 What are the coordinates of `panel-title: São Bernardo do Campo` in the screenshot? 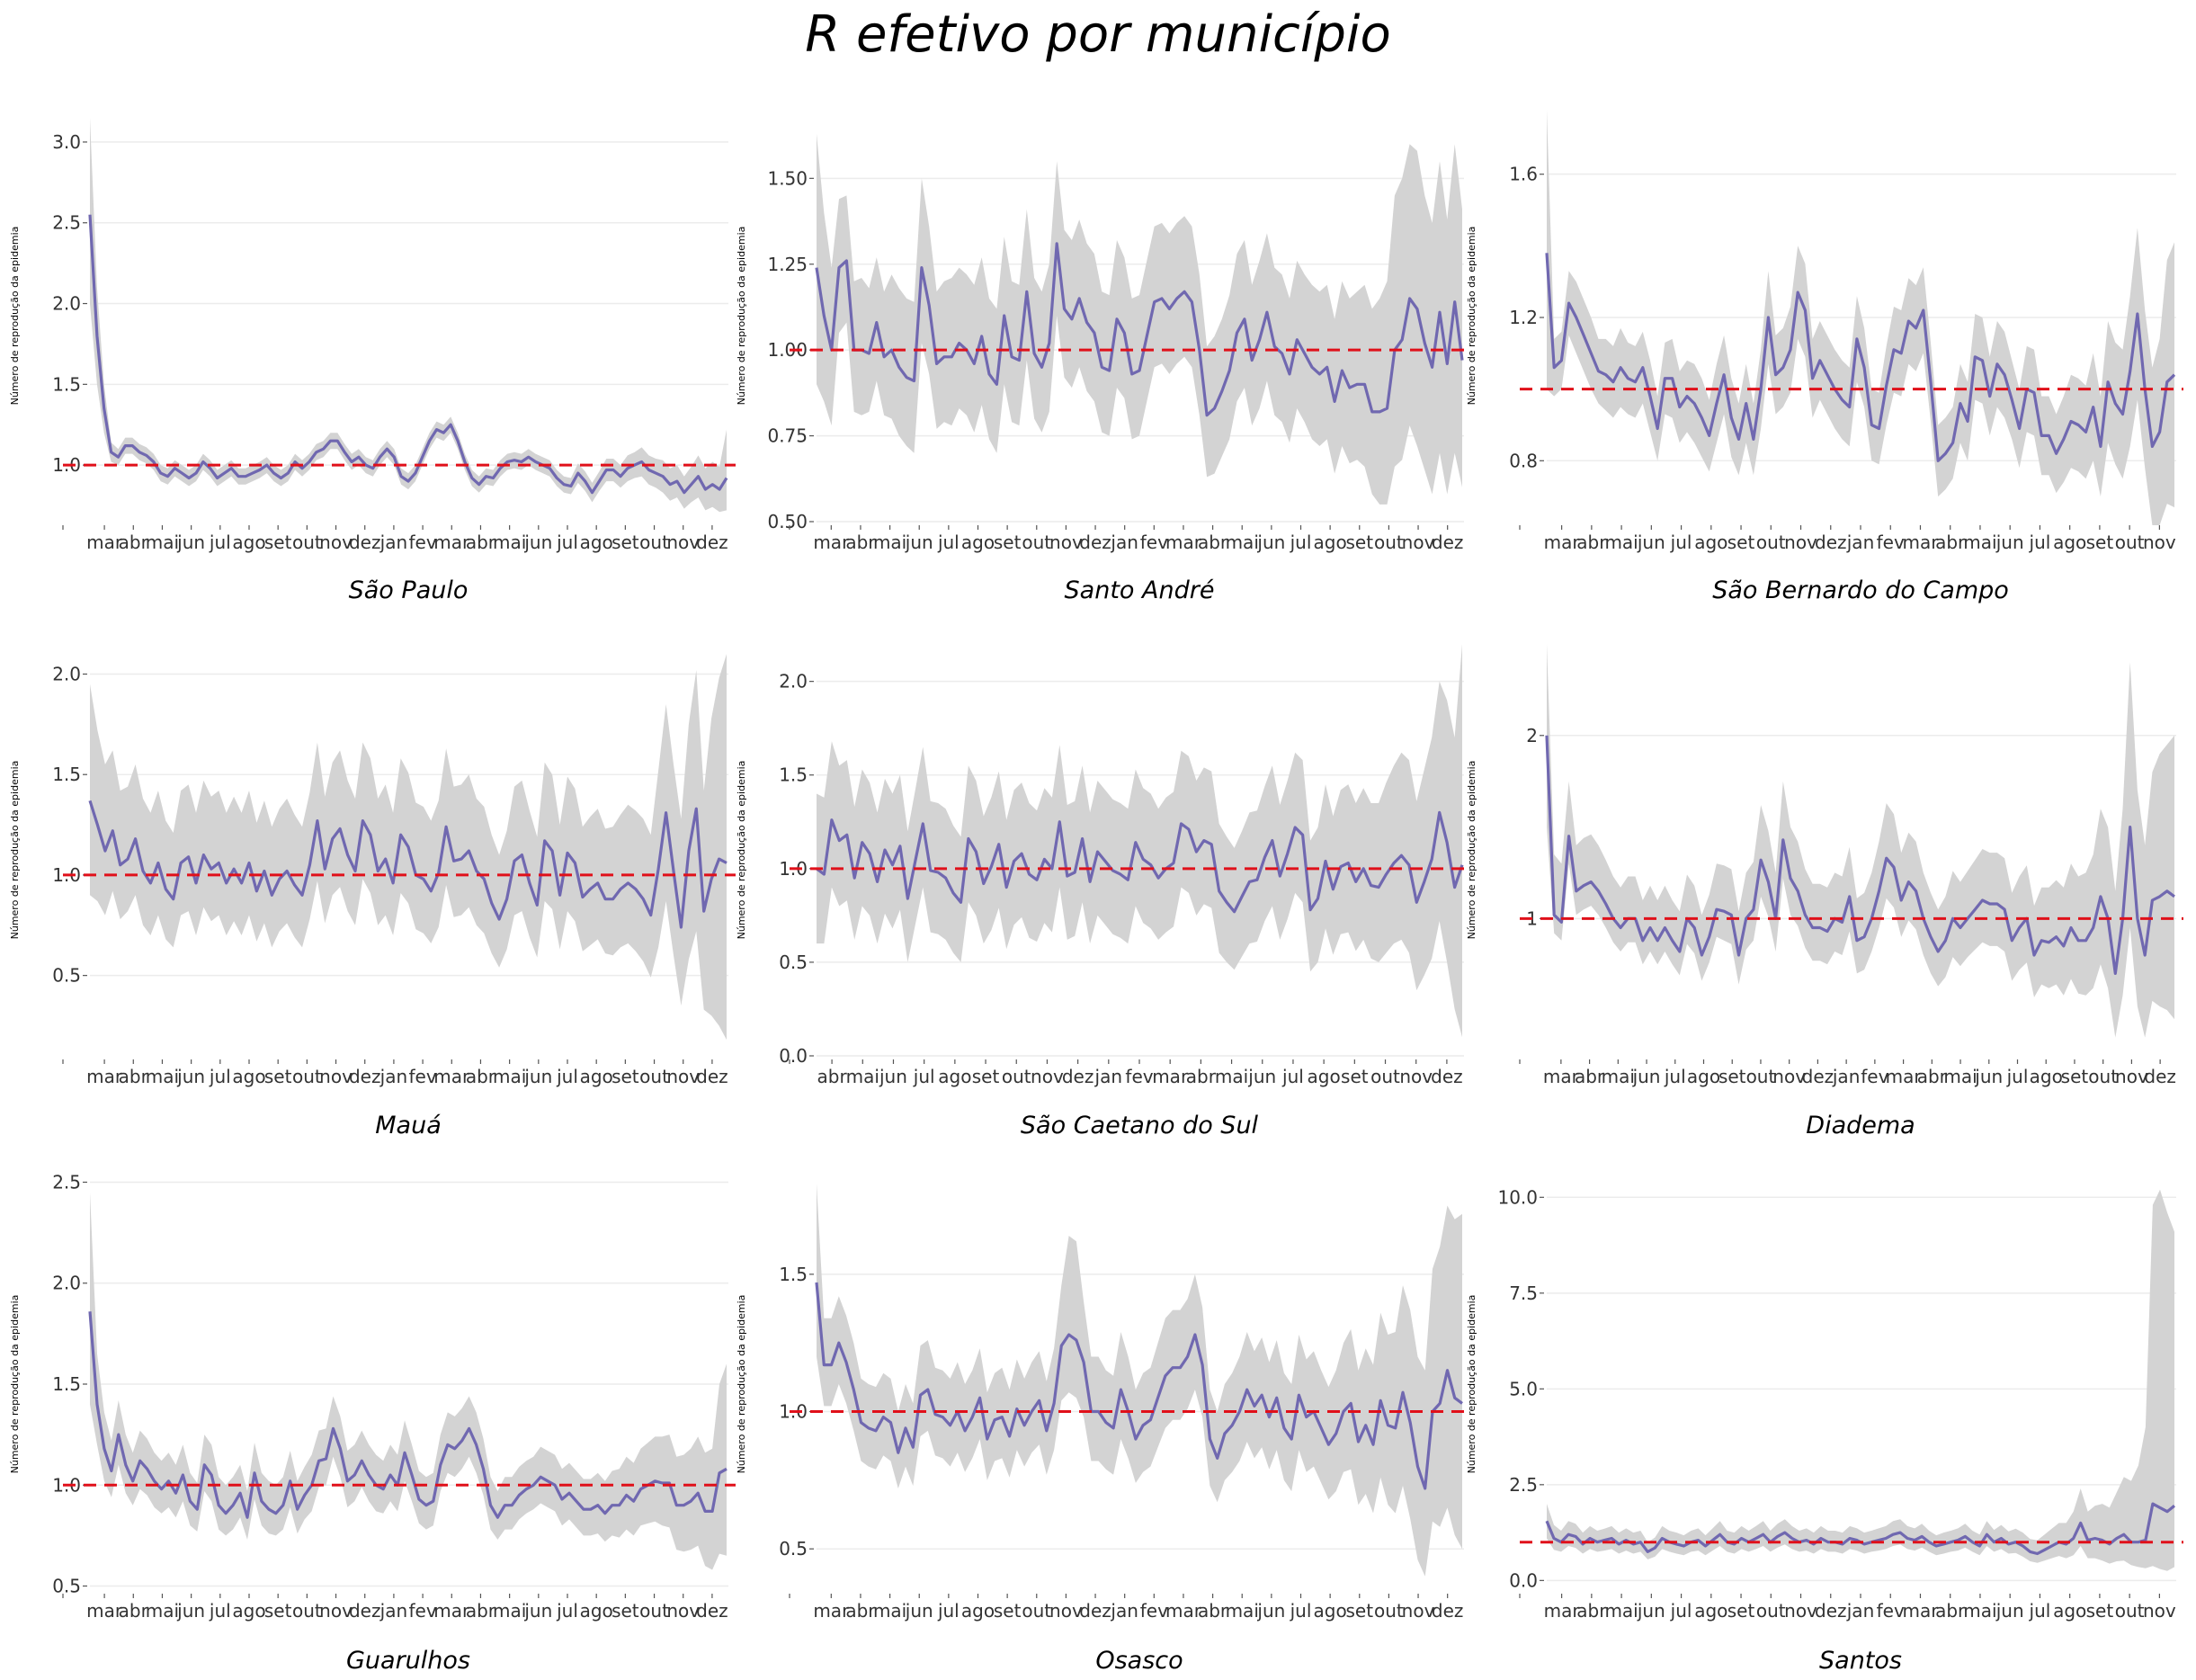 It's located at (1860, 590).